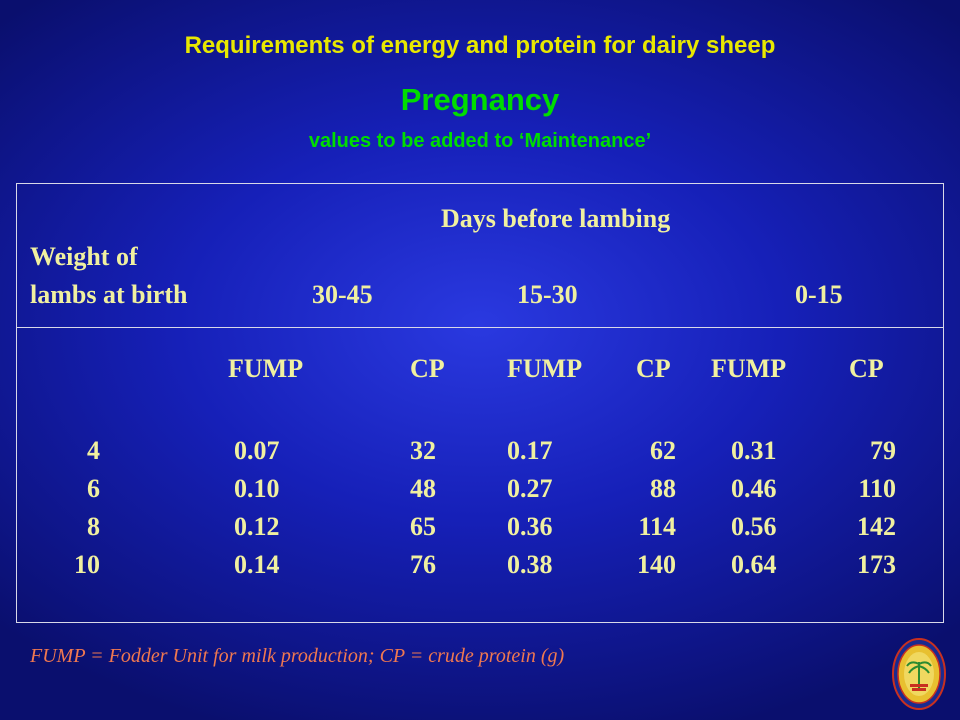 Image resolution: width=960 pixels, height=720 pixels. What do you see at coordinates (877, 488) in the screenshot?
I see `row-2-cp-3: 110` at bounding box center [877, 488].